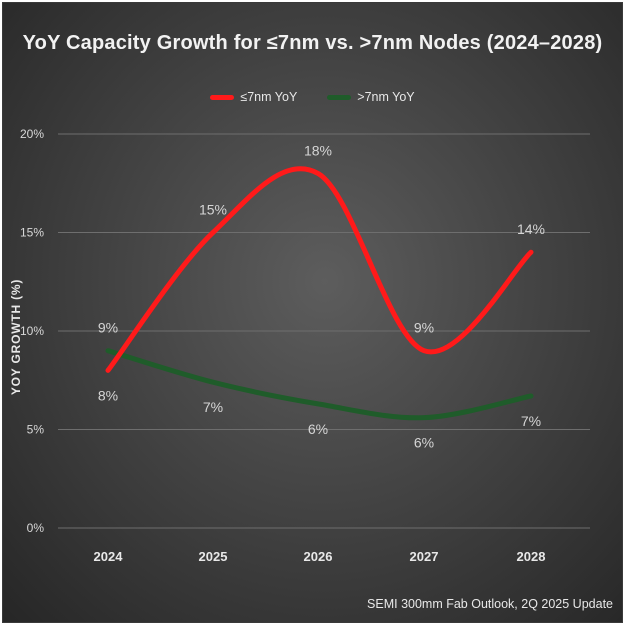  What do you see at coordinates (36, 528) in the screenshot?
I see `y-tick-label: 0%` at bounding box center [36, 528].